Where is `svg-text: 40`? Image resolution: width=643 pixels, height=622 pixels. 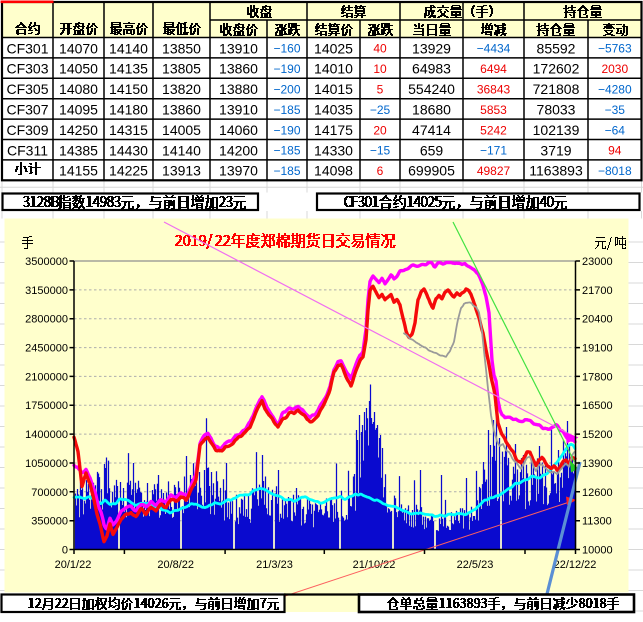
svg-text: 40 is located at coordinates (380, 49).